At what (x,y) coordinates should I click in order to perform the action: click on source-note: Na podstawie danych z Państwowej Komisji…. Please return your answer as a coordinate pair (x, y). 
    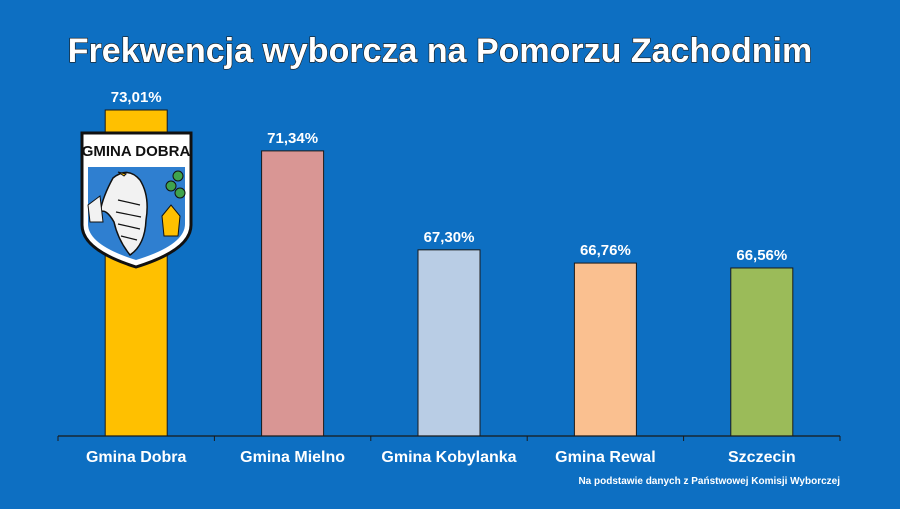
    Looking at the image, I should click on (709, 481).